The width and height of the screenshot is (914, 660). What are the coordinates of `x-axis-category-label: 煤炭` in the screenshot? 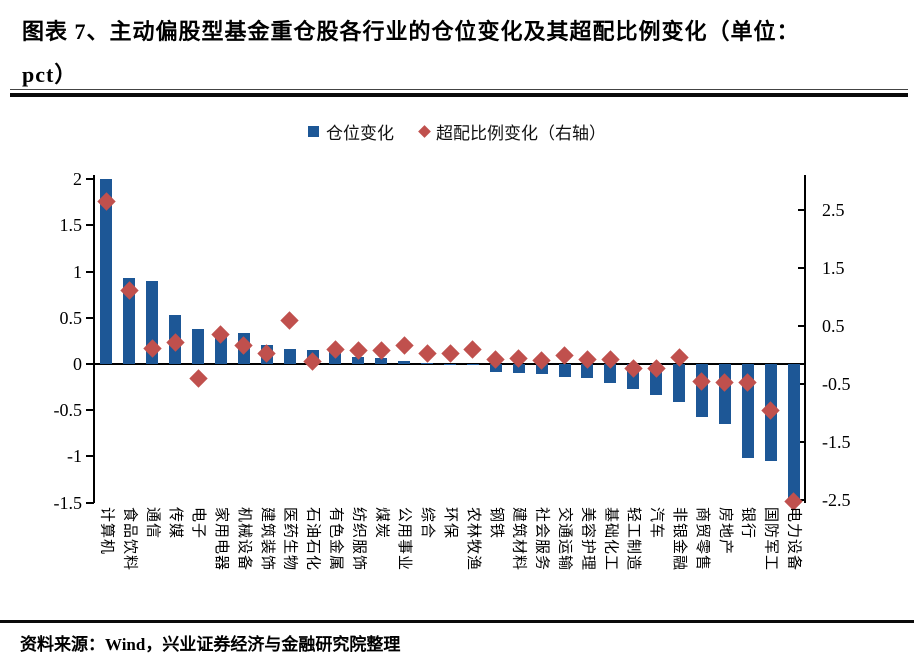 It's located at (382, 523).